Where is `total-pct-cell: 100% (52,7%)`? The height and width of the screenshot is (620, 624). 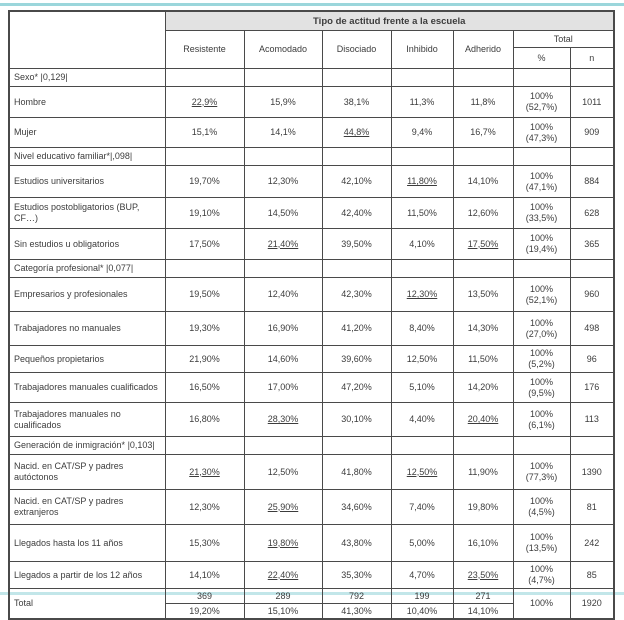
total-pct-cell: 100% (52,7%) is located at coordinates (541, 102).